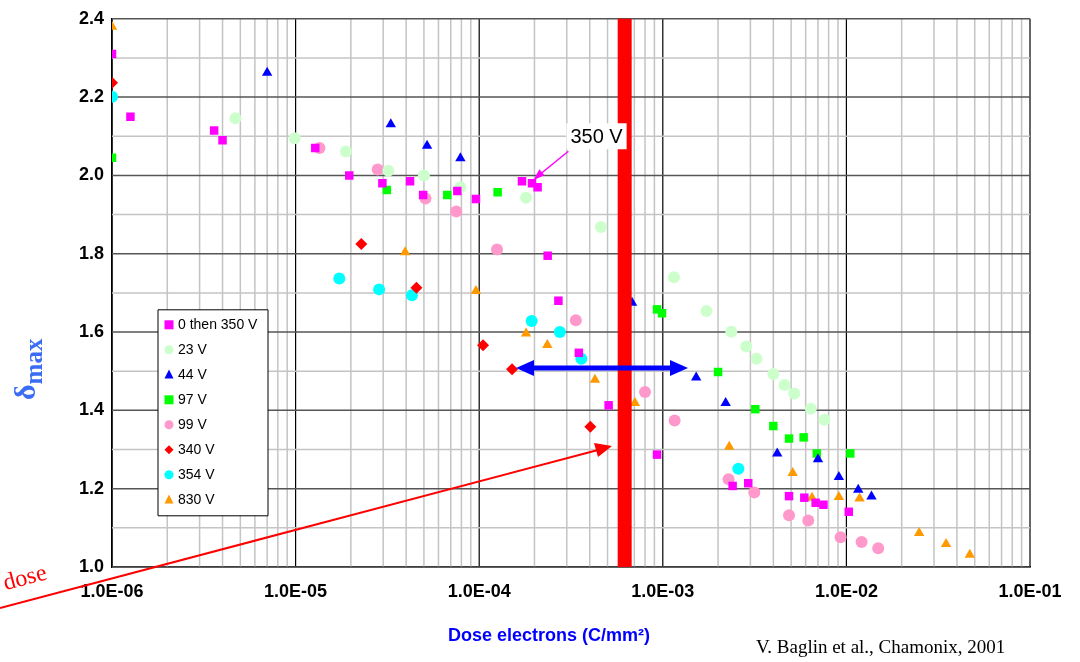  I want to click on x-tick-label: 1.0E-04, so click(479, 590).